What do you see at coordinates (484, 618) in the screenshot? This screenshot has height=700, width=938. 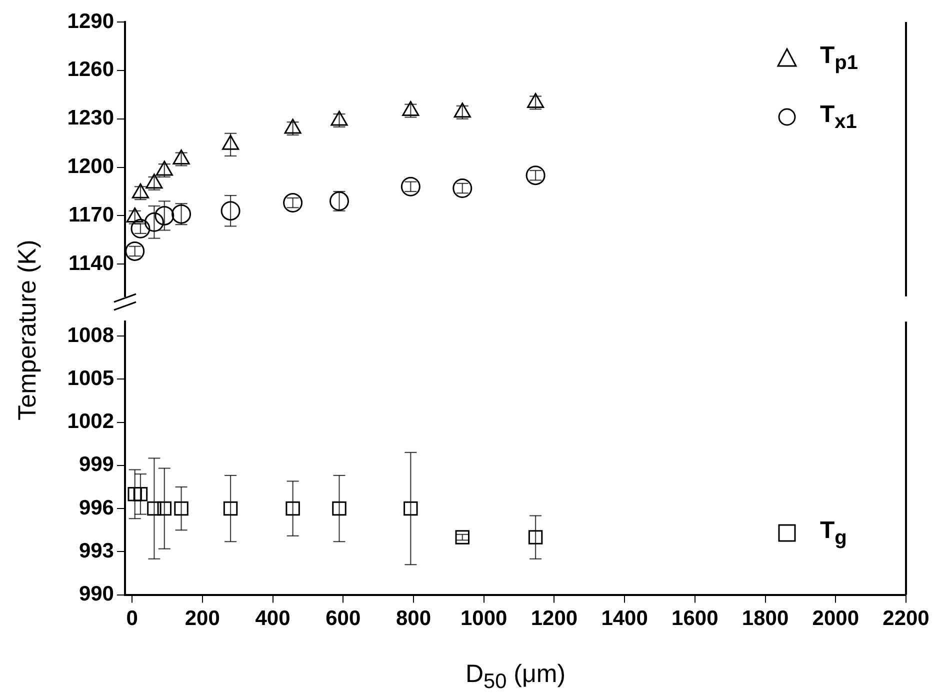 I see `x-tick-label: 1000` at bounding box center [484, 618].